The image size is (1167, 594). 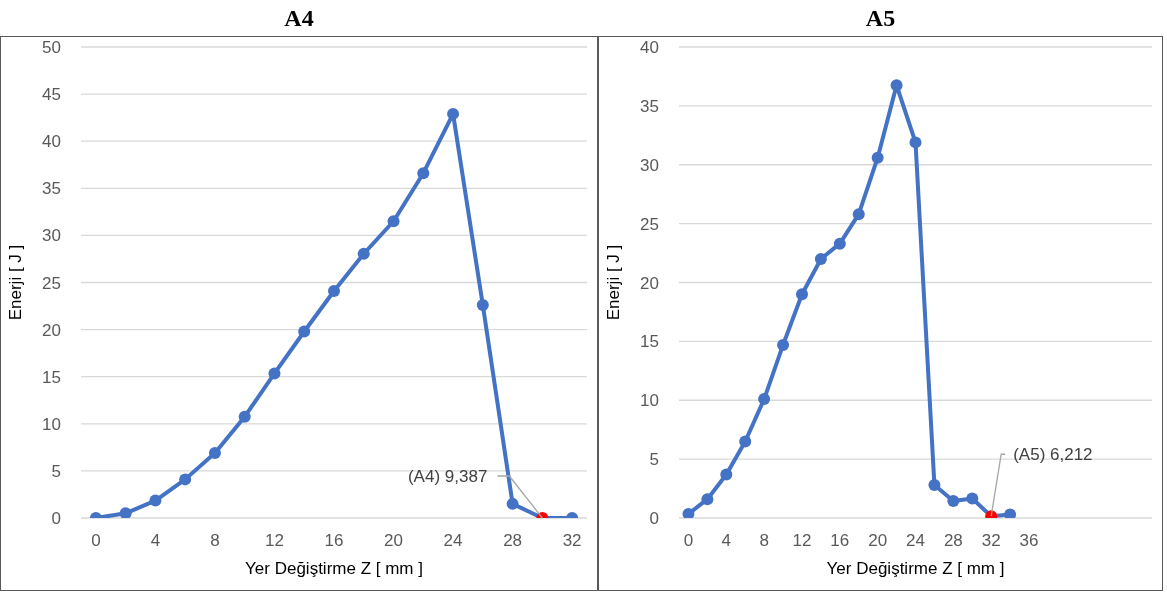 What do you see at coordinates (880, 18) in the screenshot?
I see `chart-title: A5` at bounding box center [880, 18].